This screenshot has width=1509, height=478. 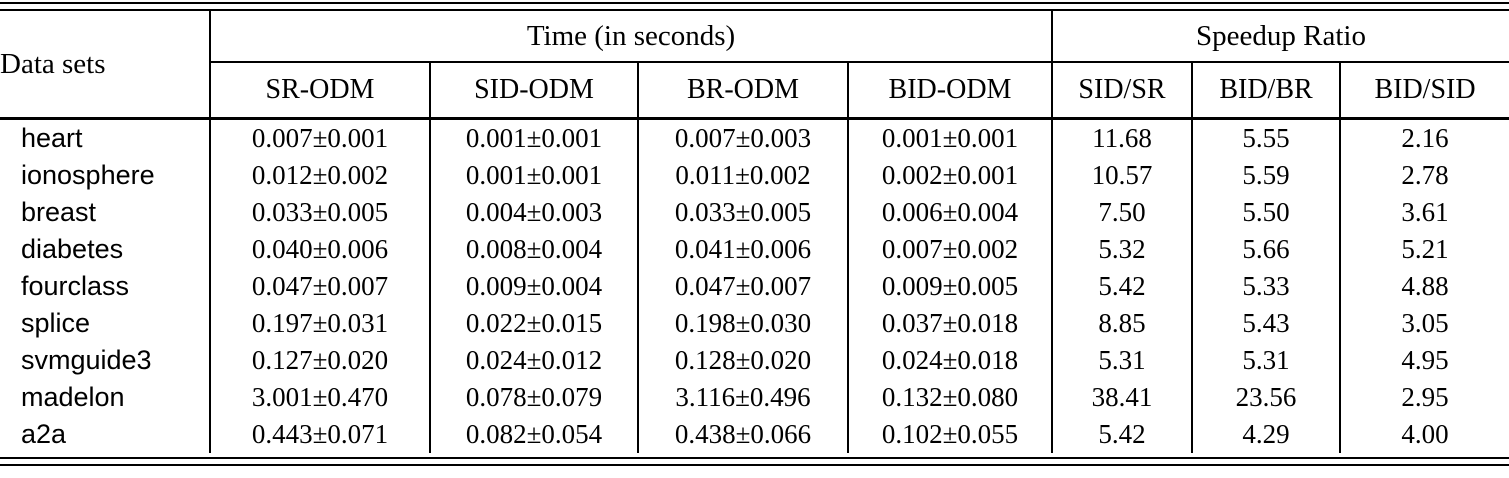 I want to click on value-cell: 0.024±0.012, so click(x=533, y=360).